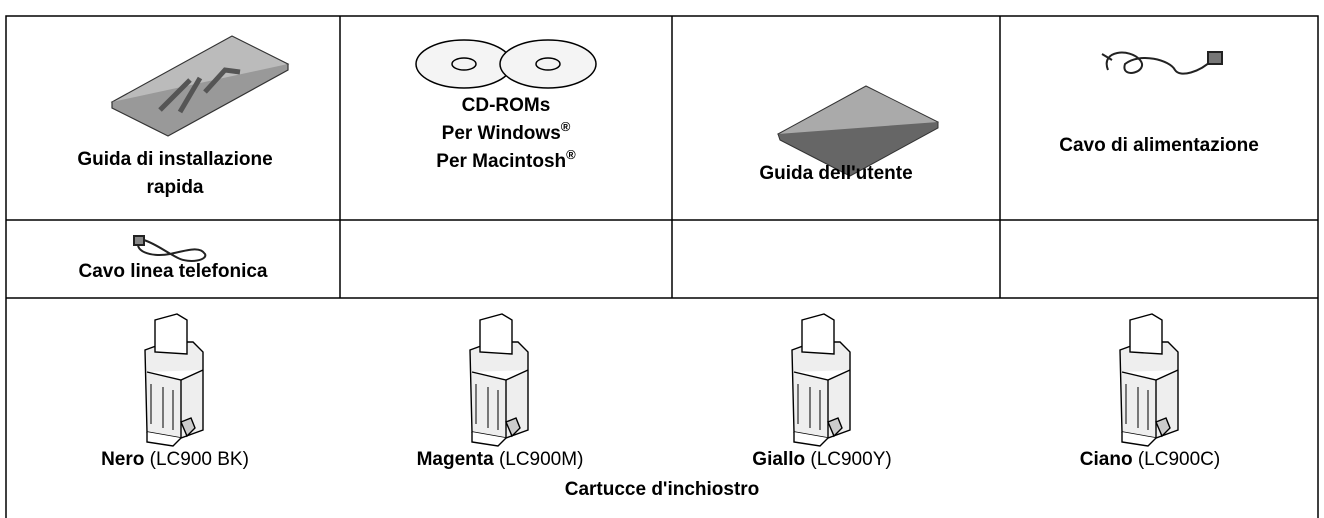 The image size is (1324, 518). Describe the element at coordinates (779, 459) in the screenshot. I see `cartridge-color: Giallo` at that location.